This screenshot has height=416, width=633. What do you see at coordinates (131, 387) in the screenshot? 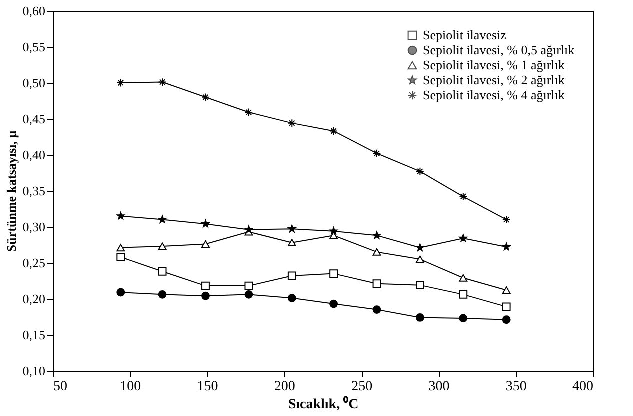
I see `x-tick-label: 100` at bounding box center [131, 387].